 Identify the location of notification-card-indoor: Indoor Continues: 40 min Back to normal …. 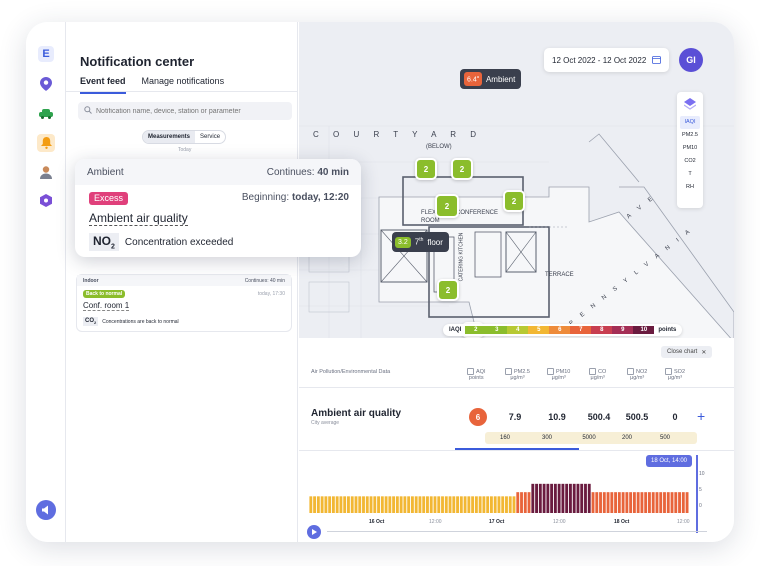
(184, 303).